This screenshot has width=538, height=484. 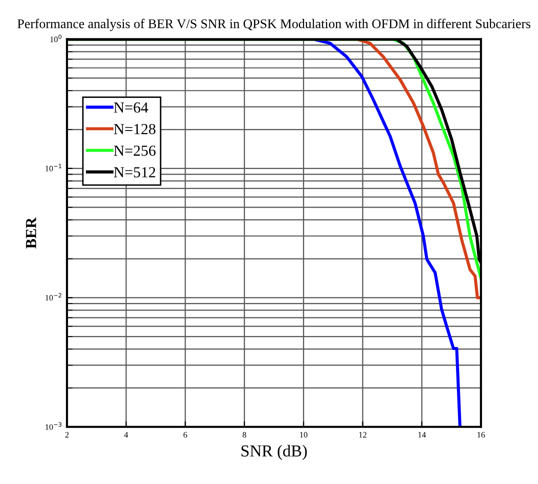 What do you see at coordinates (54, 426) in the screenshot?
I see `y-tick-label: 10$^{−3}$` at bounding box center [54, 426].